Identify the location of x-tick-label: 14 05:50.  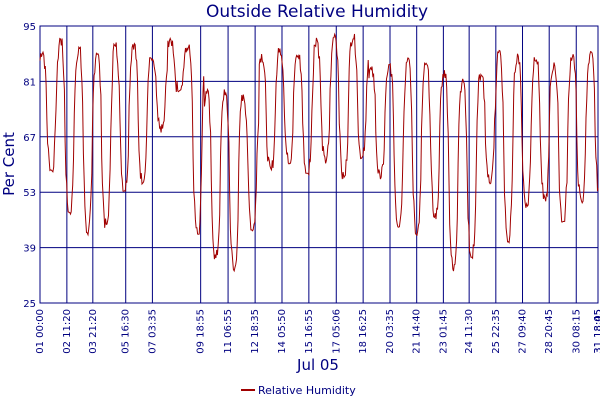
(282, 331).